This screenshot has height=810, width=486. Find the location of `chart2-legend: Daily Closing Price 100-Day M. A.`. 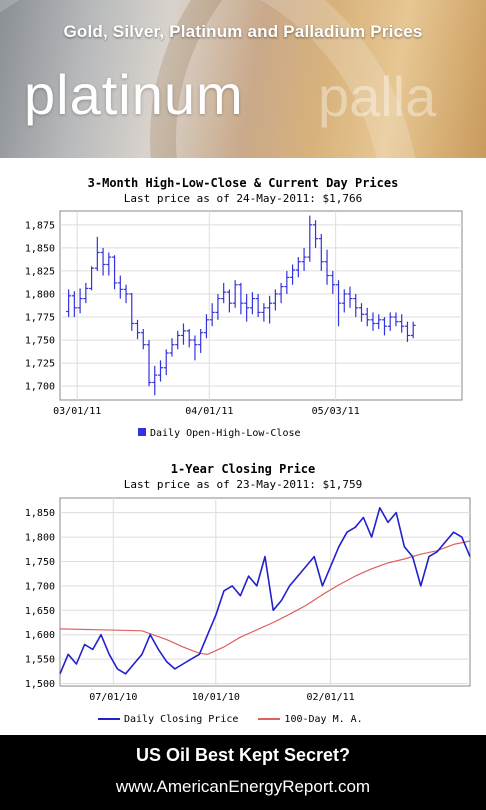

chart2-legend: Daily Closing Price 100-Day M. A. is located at coordinates (230, 719).